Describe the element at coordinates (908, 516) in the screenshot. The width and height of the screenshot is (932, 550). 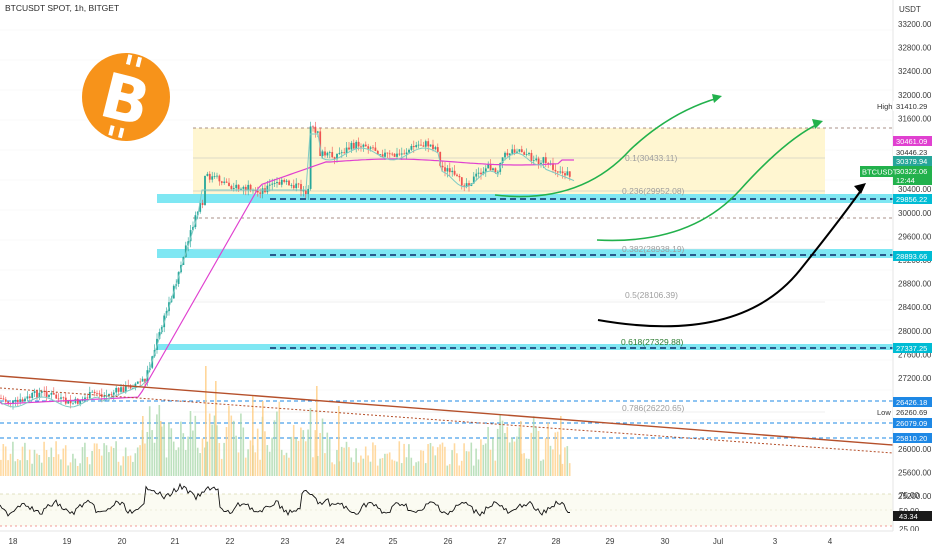
I see `rsi-value: 43.34` at that location.